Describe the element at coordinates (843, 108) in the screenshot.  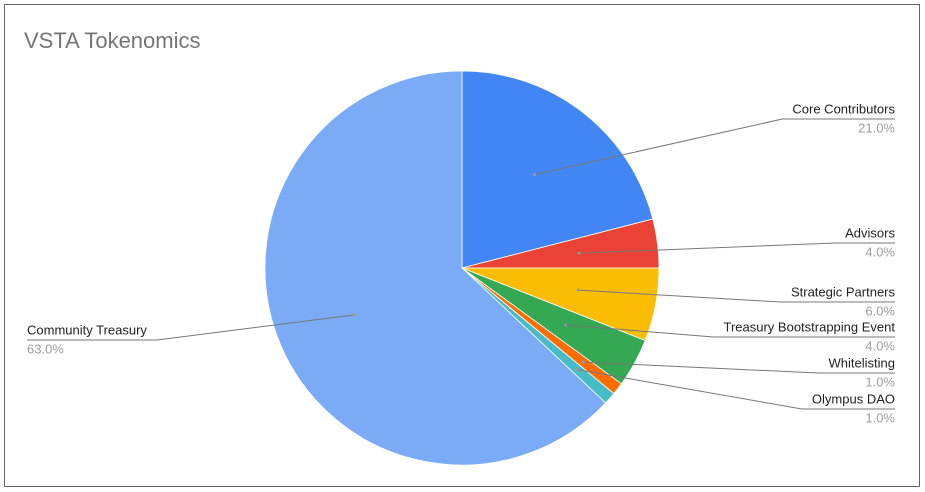
I see `slice-label: Core Contributors` at that location.